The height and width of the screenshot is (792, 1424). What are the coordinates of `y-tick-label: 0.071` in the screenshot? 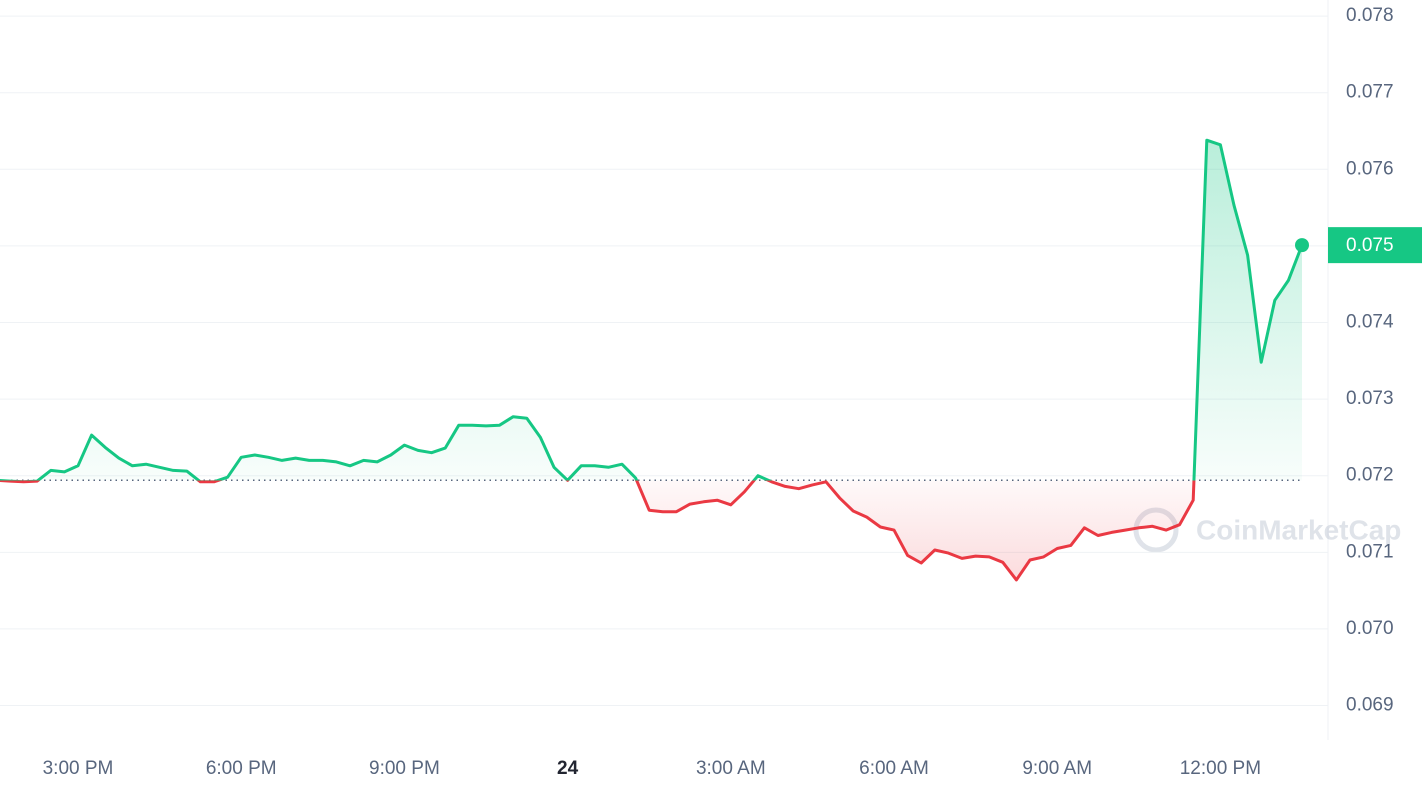 It's located at (1370, 551).